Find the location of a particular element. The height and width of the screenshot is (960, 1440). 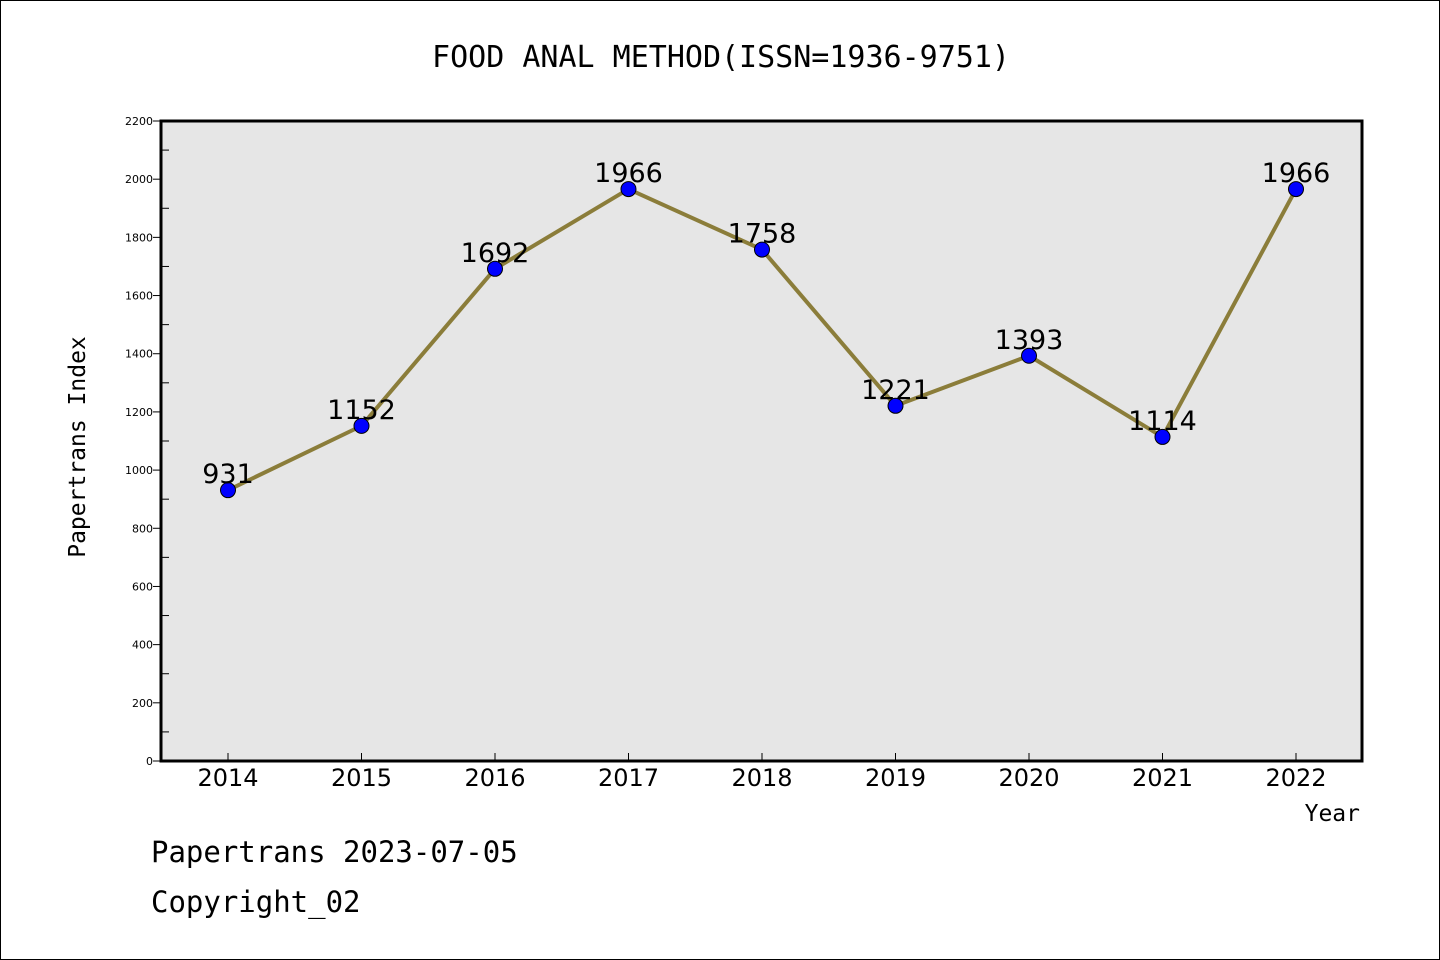

data-label: 1221 is located at coordinates (895, 390).